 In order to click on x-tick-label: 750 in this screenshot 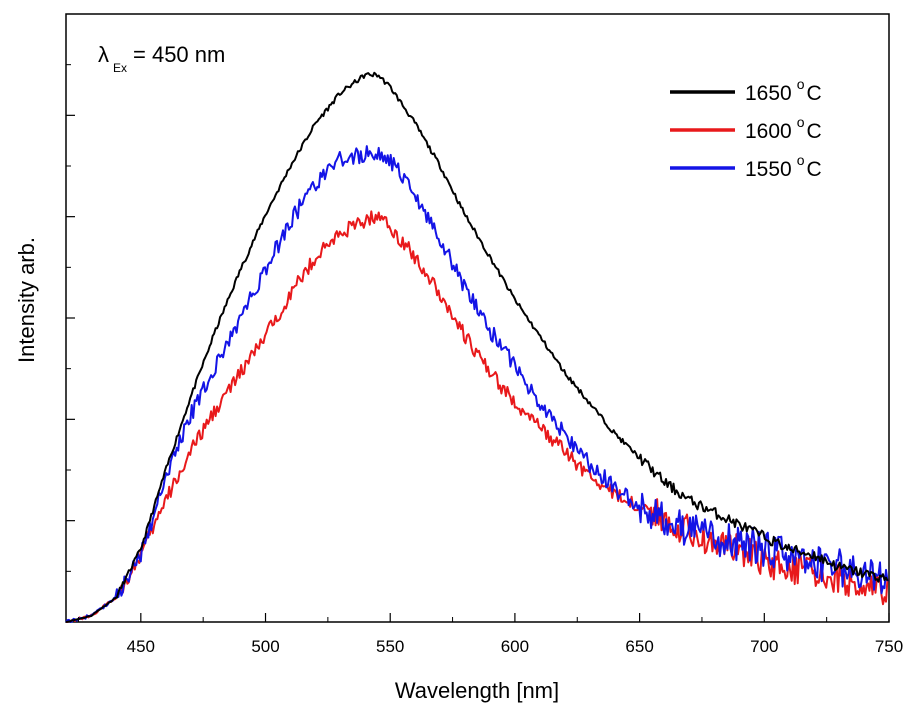, I will do `click(889, 646)`.